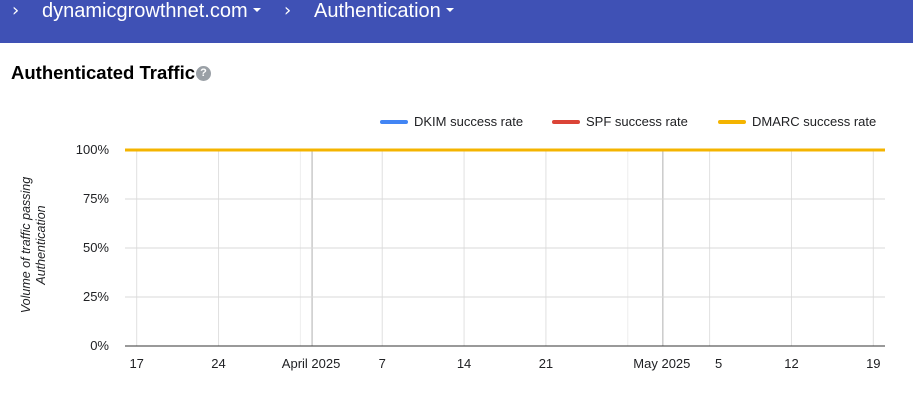 The height and width of the screenshot is (401, 913). What do you see at coordinates (661, 363) in the screenshot?
I see `x-tick-label: May 2025` at bounding box center [661, 363].